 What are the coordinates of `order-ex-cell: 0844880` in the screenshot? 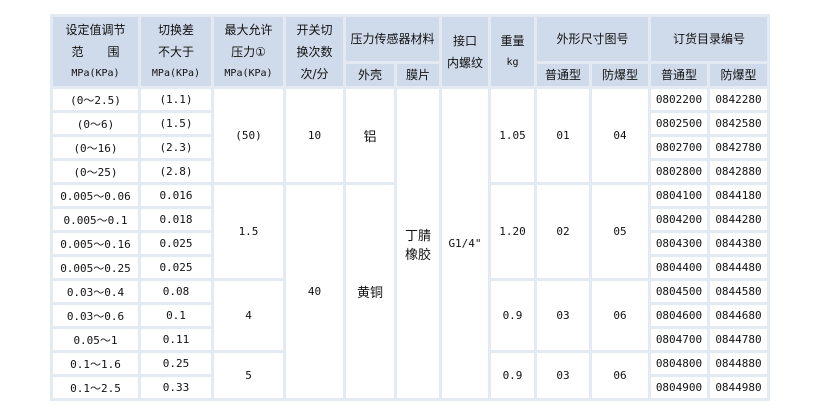 It's located at (738, 363).